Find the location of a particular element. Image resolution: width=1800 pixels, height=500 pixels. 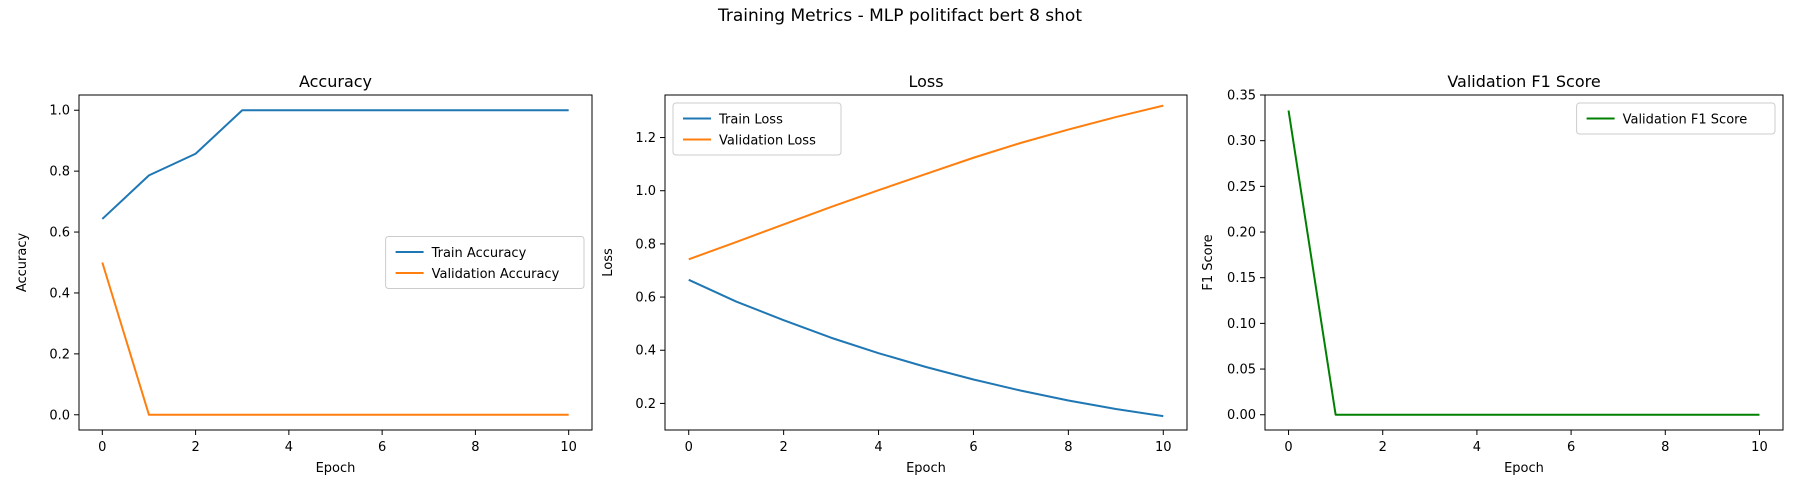

legend: Validation F1 Score is located at coordinates (1676, 118).